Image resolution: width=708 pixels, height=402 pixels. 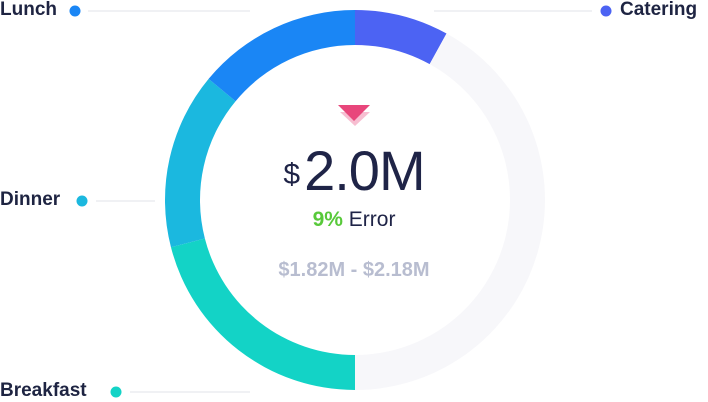 What do you see at coordinates (354, 270) in the screenshot?
I see `estimate-range: $1.82M - $2.18M` at bounding box center [354, 270].